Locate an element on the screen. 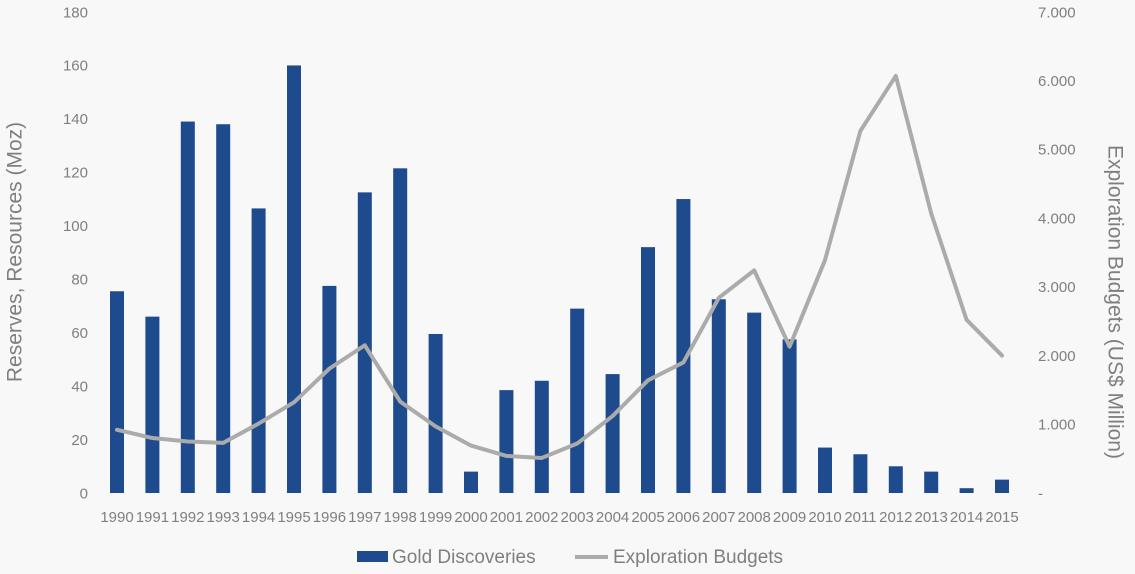 This screenshot has height=574, width=1135. right-tick-label: 6.000 is located at coordinates (1057, 81).